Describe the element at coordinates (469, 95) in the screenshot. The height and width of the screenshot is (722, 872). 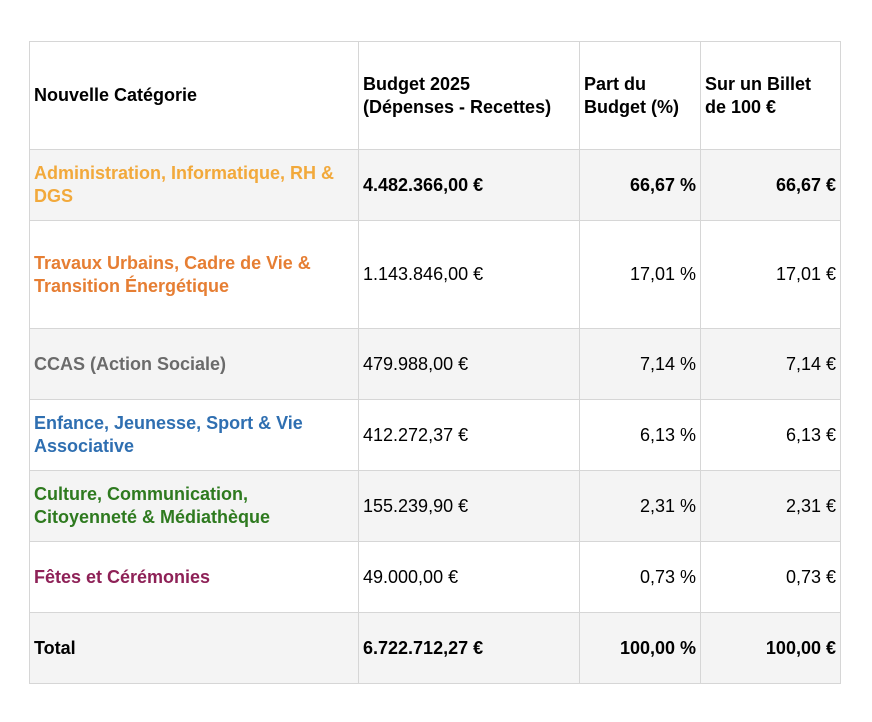
I see `header-budget: Budget 2025 (Dépenses - Recettes)` at that location.